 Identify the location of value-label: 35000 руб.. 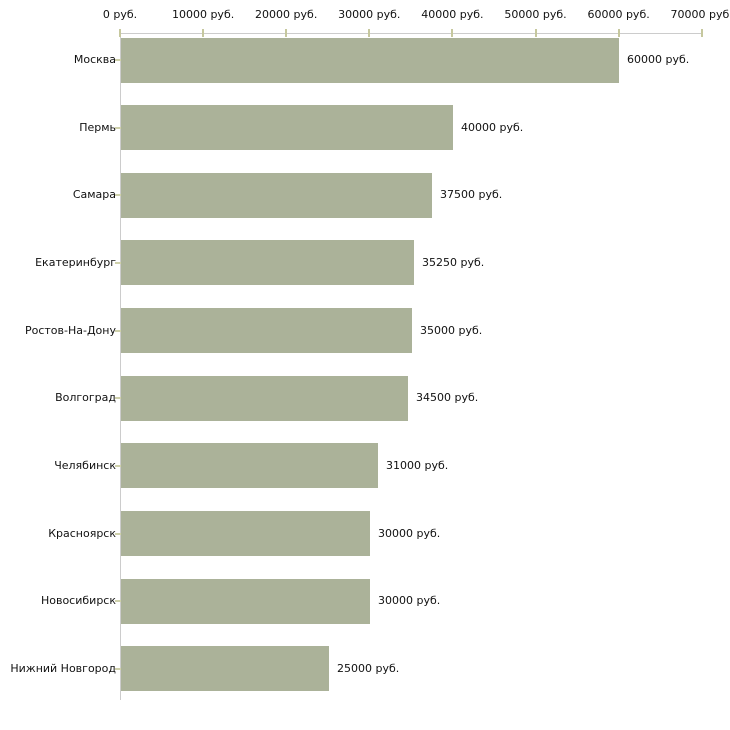
(451, 330).